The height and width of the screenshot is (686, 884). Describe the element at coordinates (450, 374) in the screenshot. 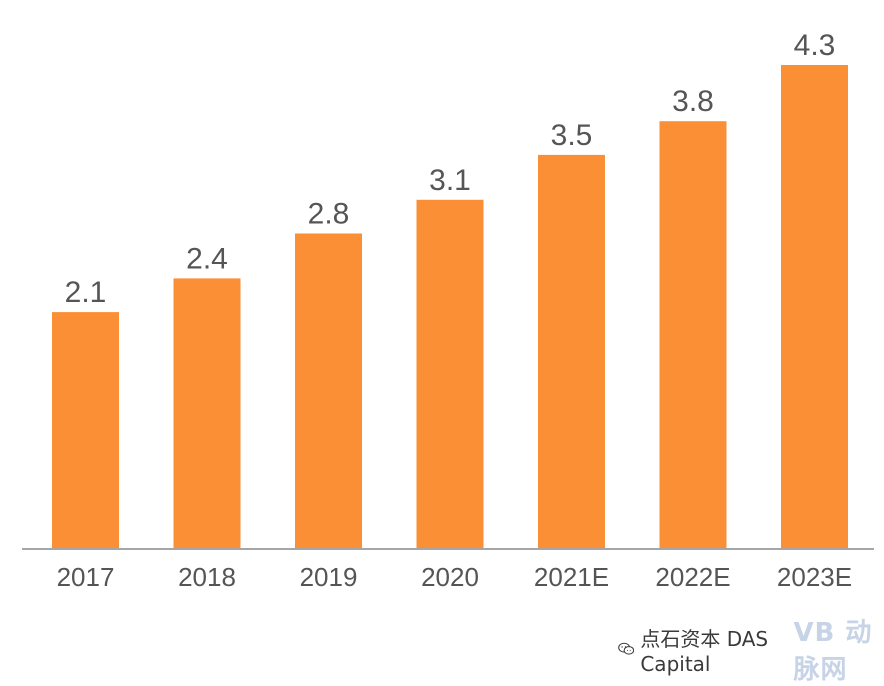

I see `bar-2020` at that location.